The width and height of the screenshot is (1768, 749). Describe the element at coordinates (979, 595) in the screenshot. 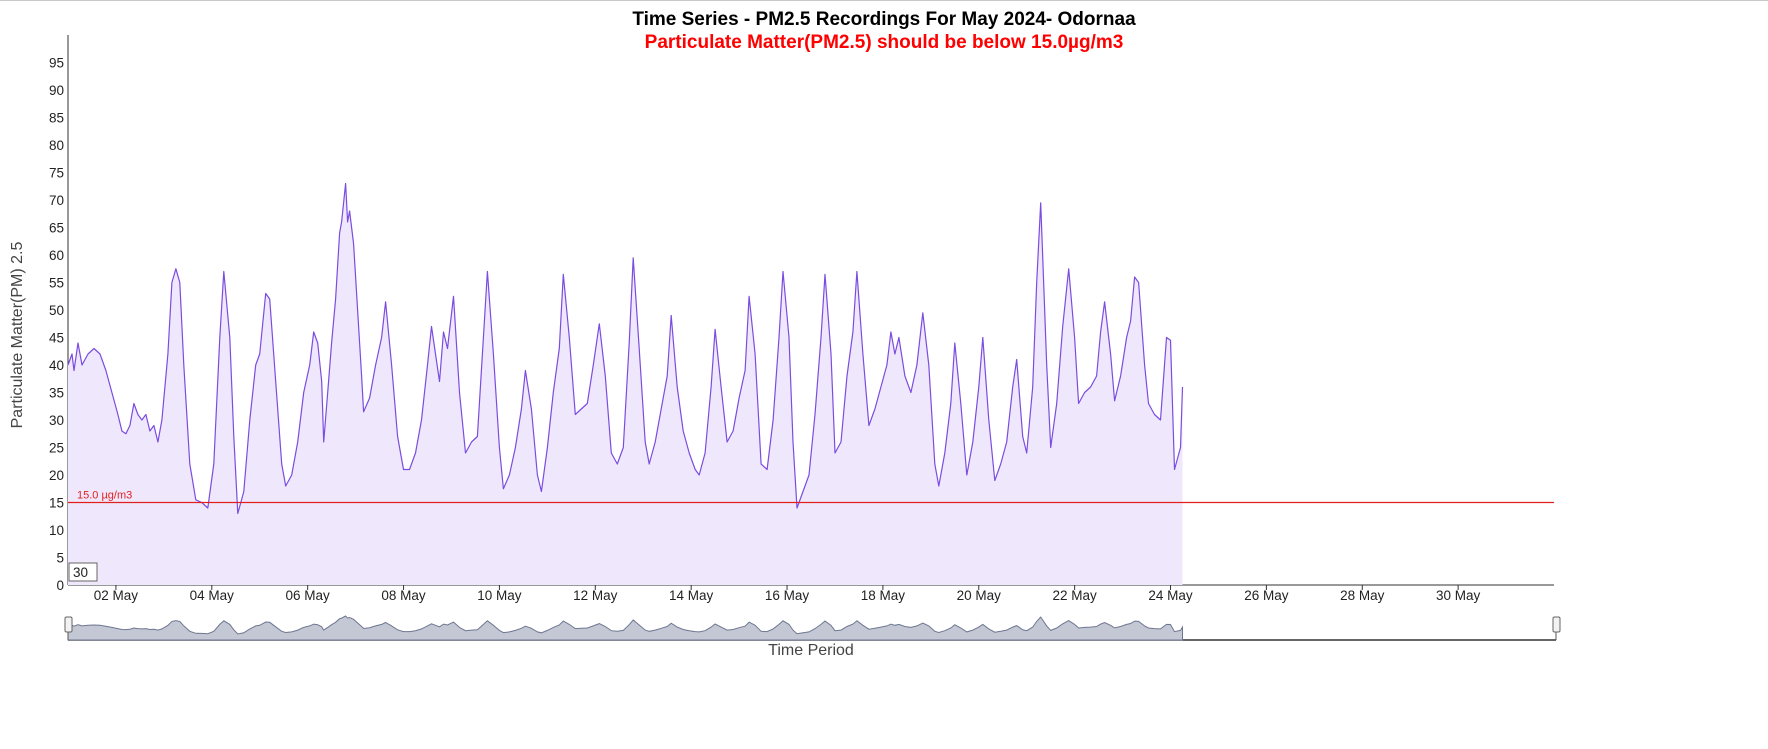

I see `x-tick-label: 20 May` at that location.